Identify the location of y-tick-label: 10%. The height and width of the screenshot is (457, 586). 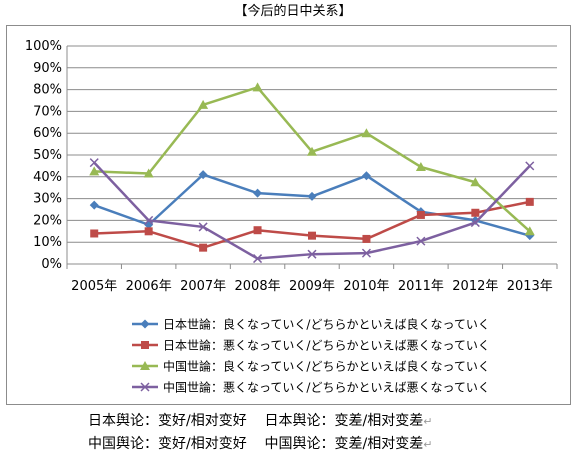
(47, 242).